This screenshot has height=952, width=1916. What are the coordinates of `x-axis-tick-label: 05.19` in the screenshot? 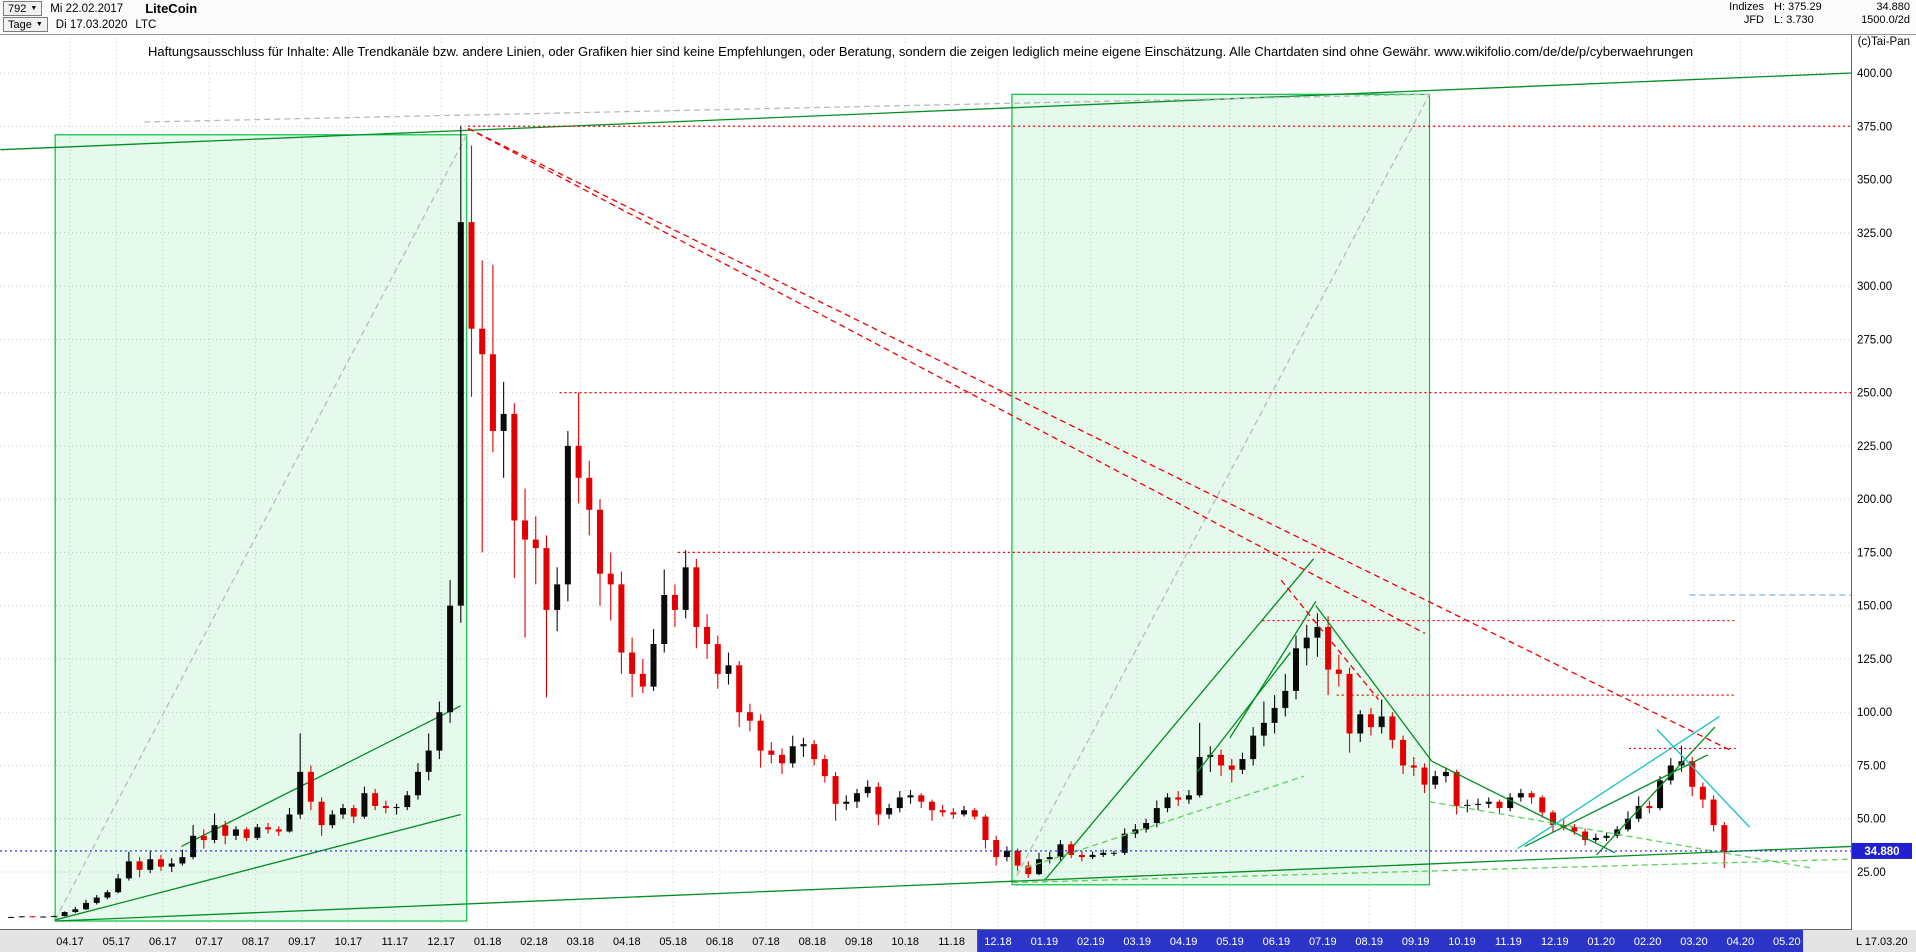 It's located at (1230, 942).